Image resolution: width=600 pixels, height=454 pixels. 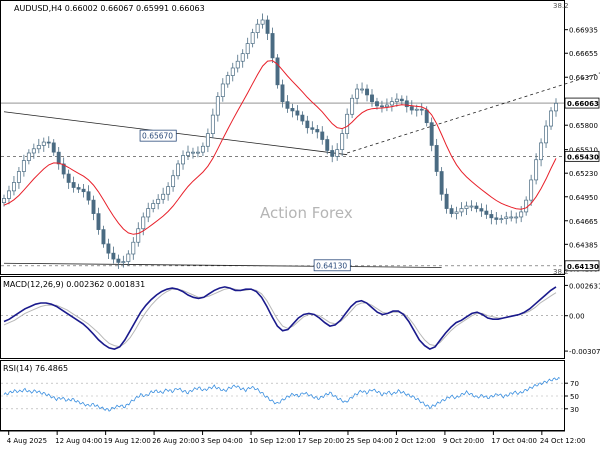 What do you see at coordinates (282, 394) in the screenshot?
I see `rsi-line` at bounding box center [282, 394].